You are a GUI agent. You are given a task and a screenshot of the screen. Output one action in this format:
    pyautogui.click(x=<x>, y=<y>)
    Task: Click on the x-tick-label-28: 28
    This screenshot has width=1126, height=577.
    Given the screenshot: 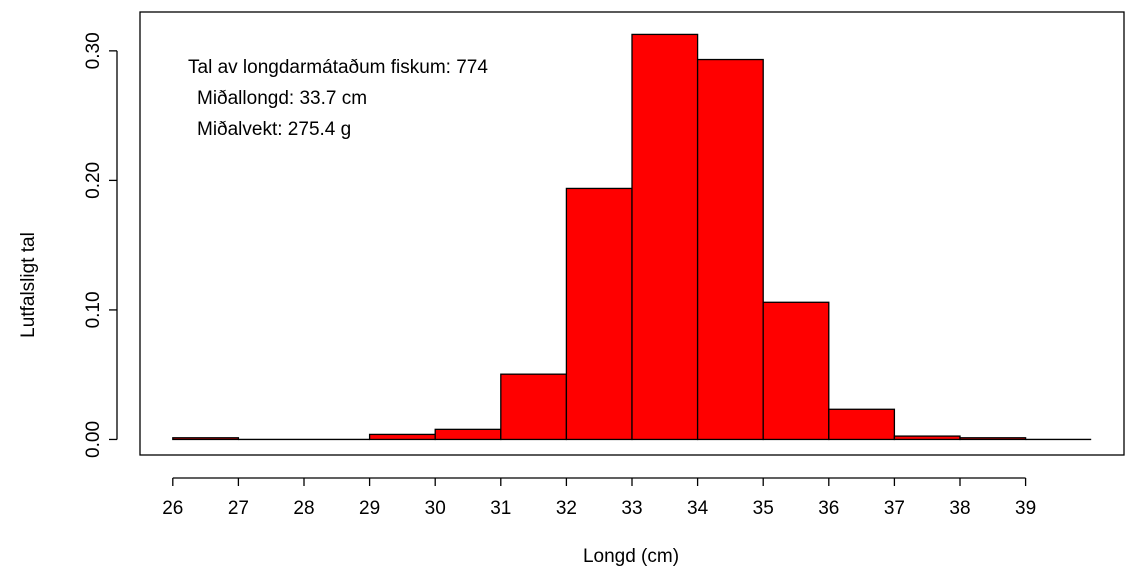 What is the action you would take?
    pyautogui.click(x=303, y=508)
    